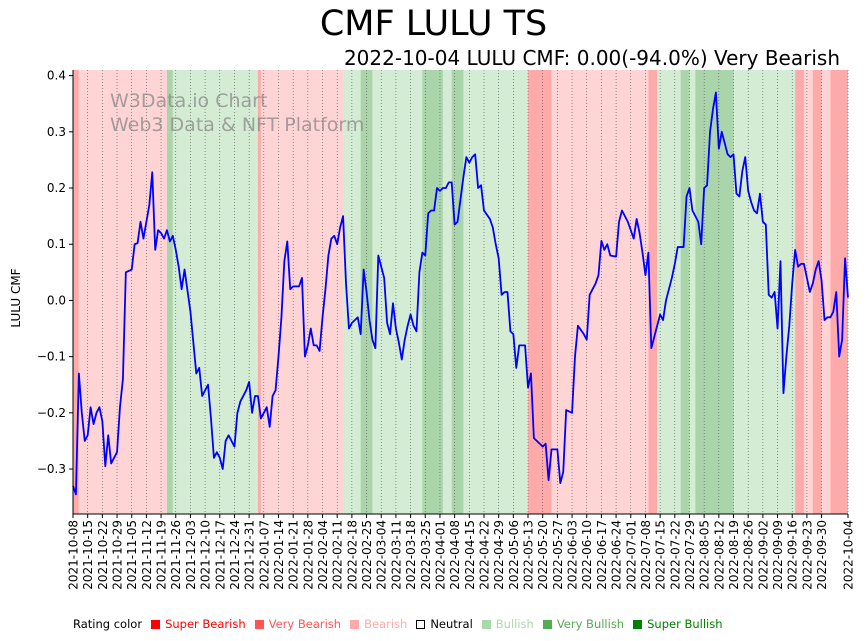 The height and width of the screenshot is (641, 867). I want to click on x-tick-label: 2021-11-12, so click(147, 555).